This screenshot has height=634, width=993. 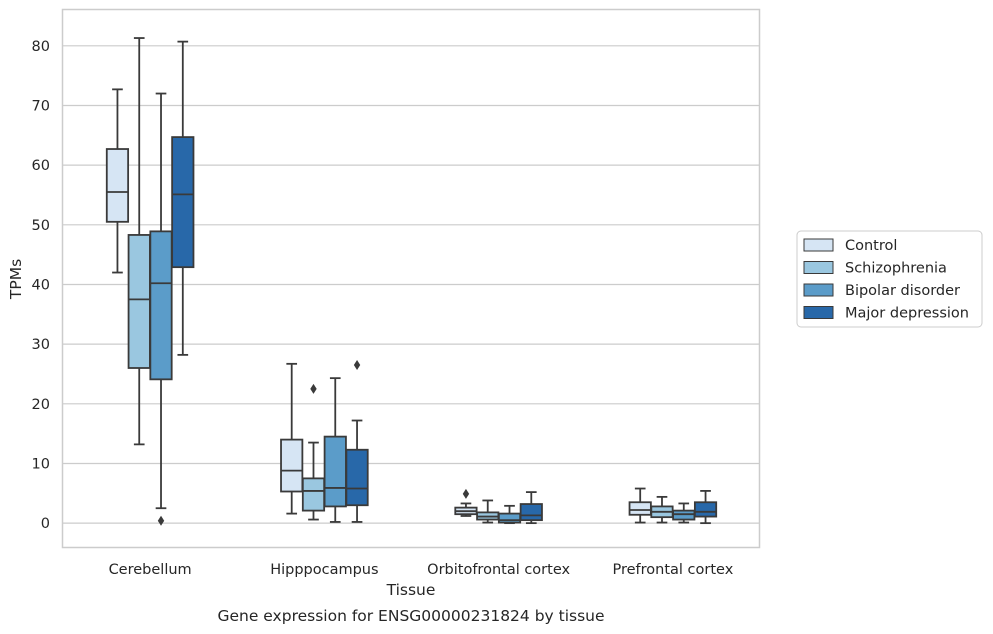 What do you see at coordinates (150, 570) in the screenshot?
I see `x-tick-label: Cerebellum` at bounding box center [150, 570].